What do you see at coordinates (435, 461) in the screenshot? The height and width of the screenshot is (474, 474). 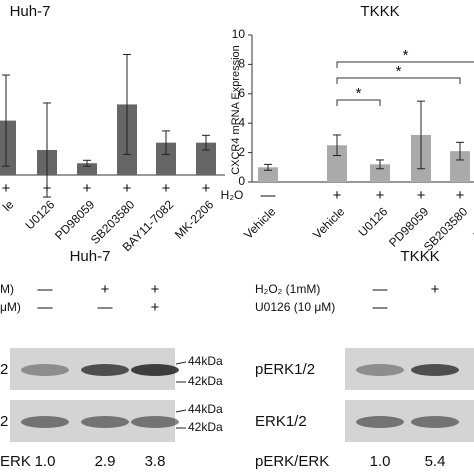 I see `ratio-value: 5.4` at bounding box center [435, 461].